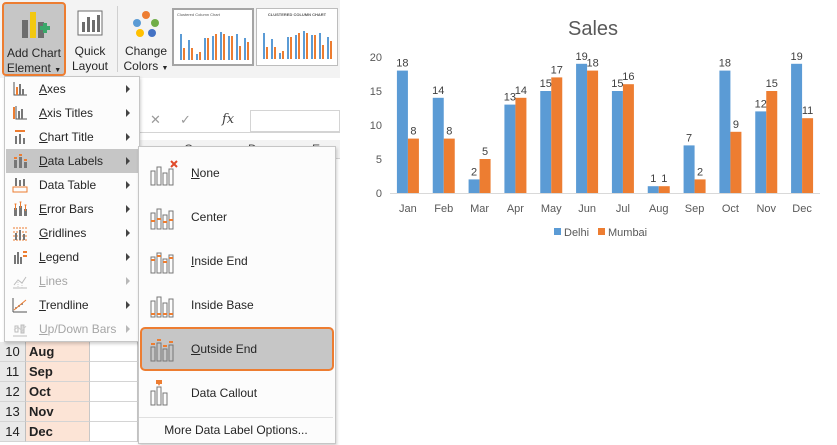  What do you see at coordinates (72, 113) in the screenshot?
I see `menu-item-axis-titles: Axis Titles` at bounding box center [72, 113].